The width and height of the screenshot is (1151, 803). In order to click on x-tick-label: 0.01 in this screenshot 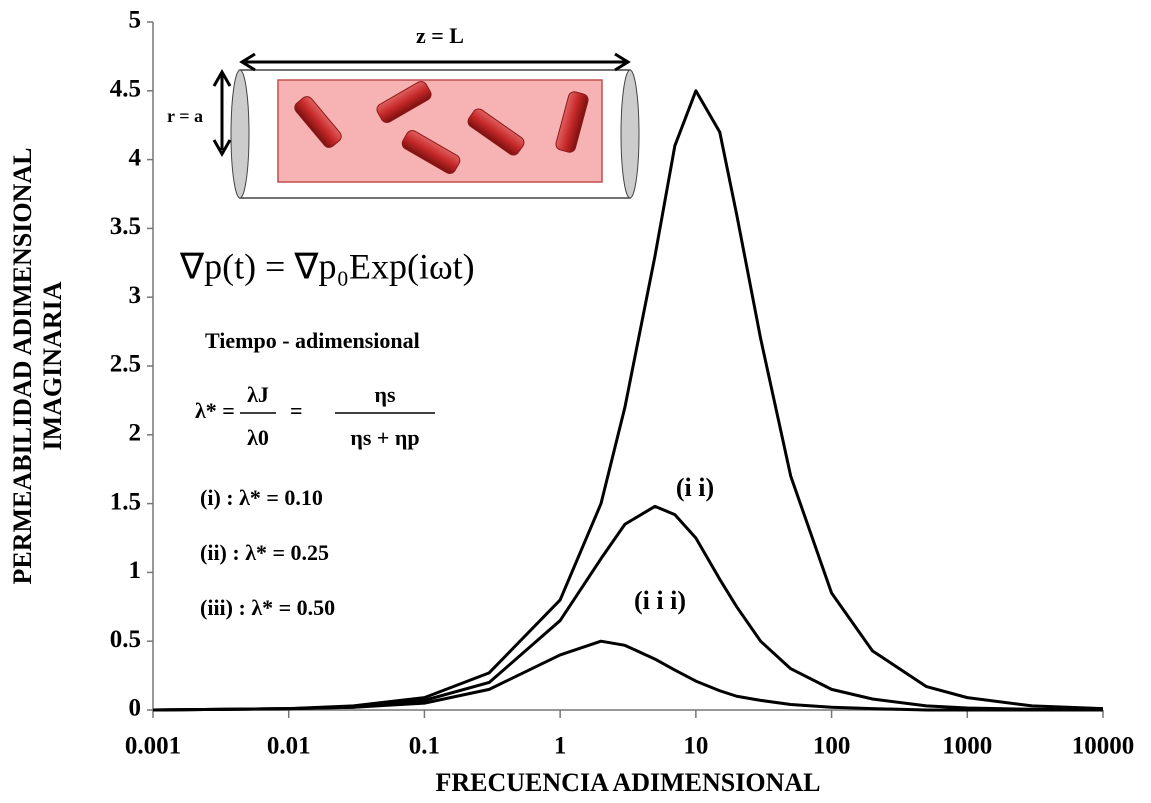, I will do `click(289, 746)`.